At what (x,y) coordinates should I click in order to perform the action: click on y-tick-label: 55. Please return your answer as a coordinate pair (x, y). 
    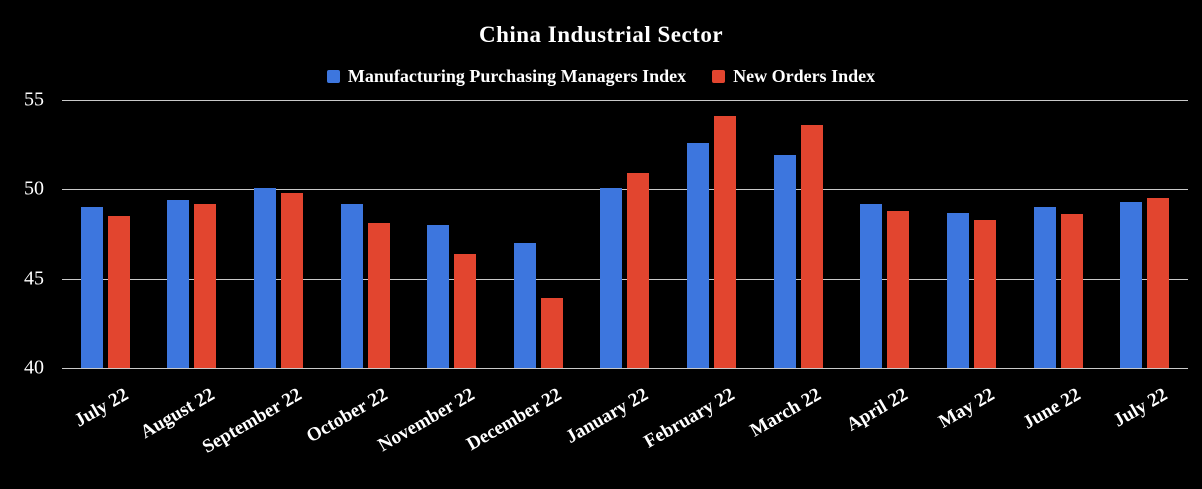
    Looking at the image, I should click on (34, 99).